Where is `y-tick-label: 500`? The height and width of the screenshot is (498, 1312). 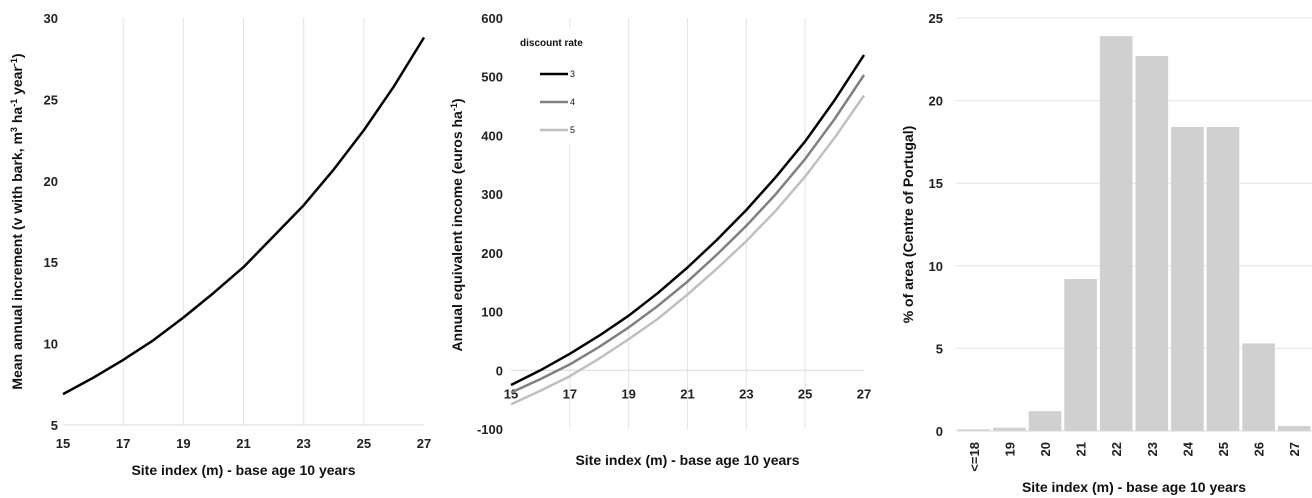 y-tick-label: 500 is located at coordinates (492, 77).